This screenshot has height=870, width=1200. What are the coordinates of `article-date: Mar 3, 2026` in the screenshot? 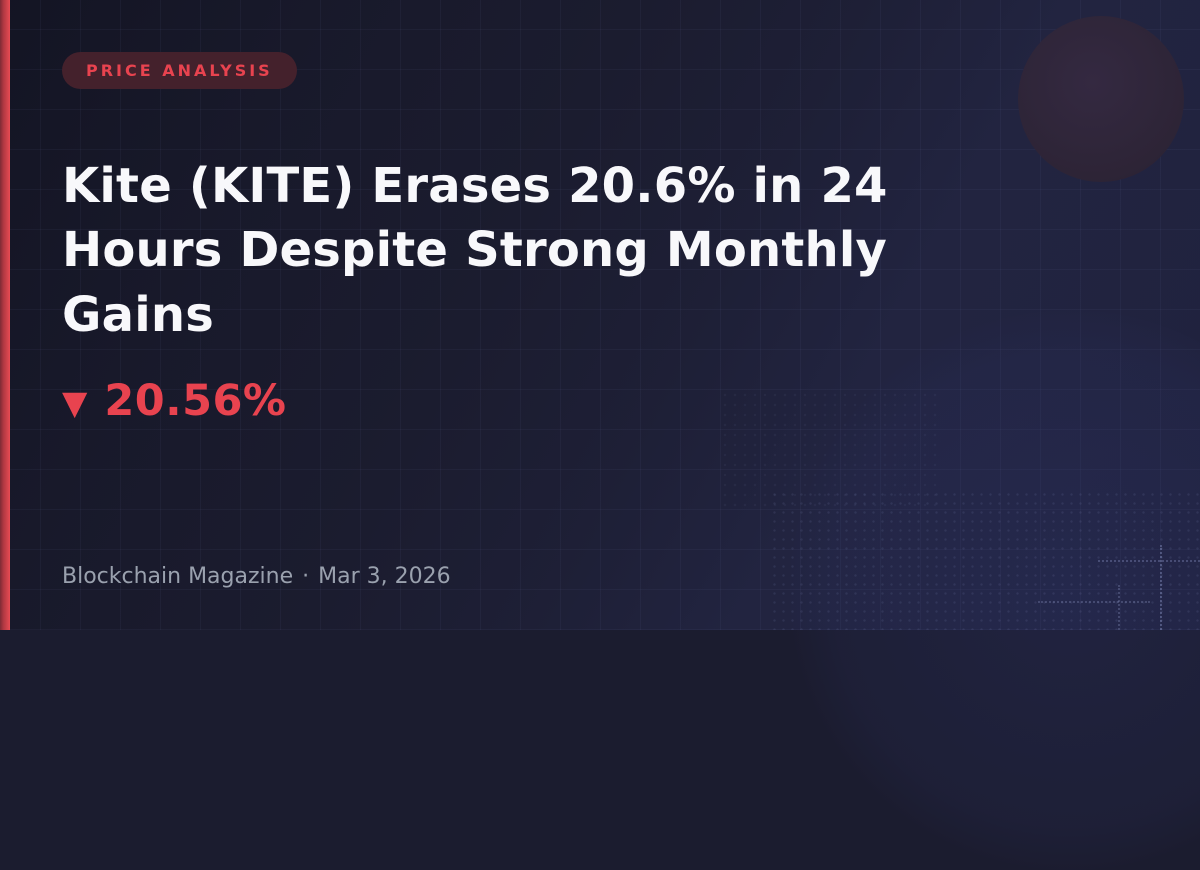 It's located at (384, 576).